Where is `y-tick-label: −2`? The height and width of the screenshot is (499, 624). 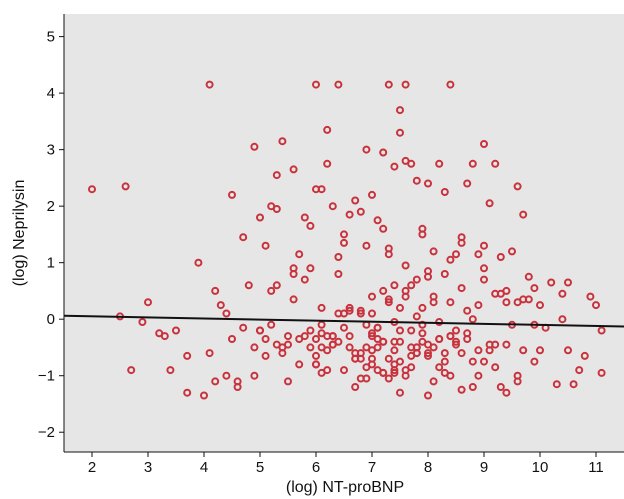 y-tick-label: −2 is located at coordinates (46, 432).